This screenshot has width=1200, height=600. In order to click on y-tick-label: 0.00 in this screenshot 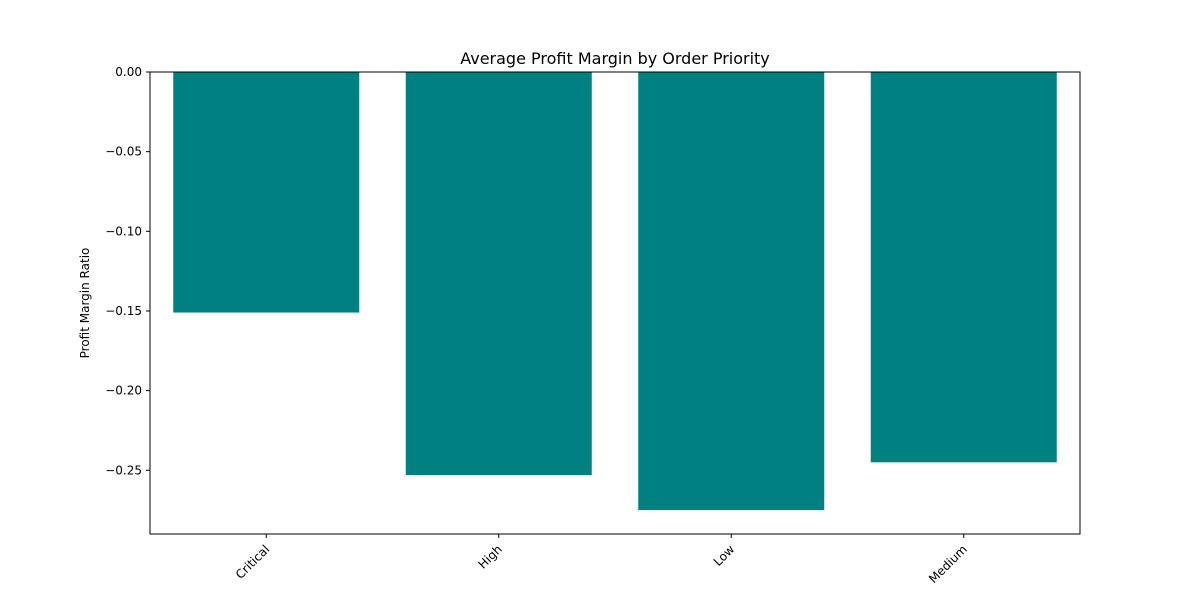, I will do `click(128, 72)`.